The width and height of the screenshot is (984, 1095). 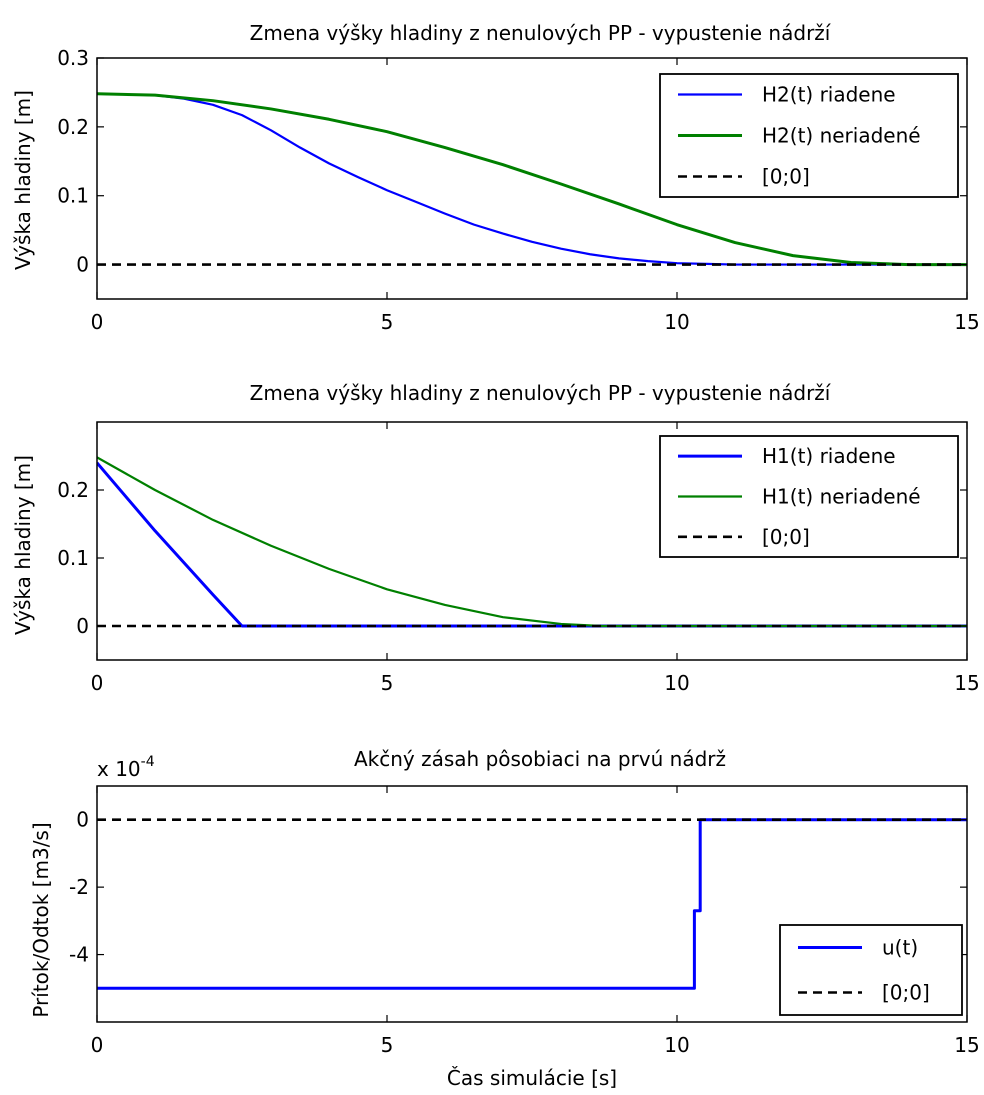 I want to click on legend-label: H2(t) neriadené, so click(x=841, y=136).